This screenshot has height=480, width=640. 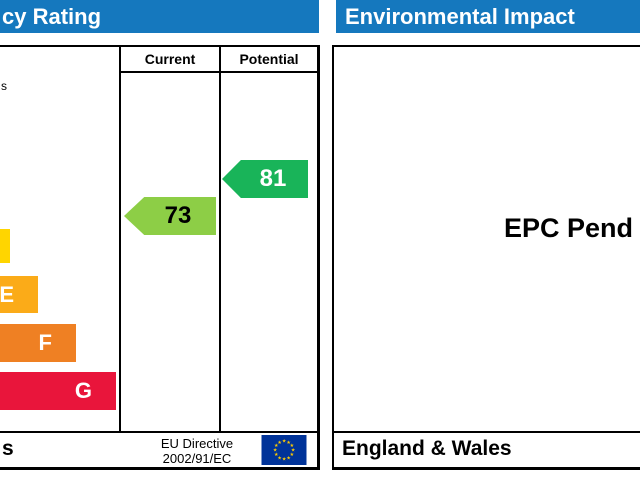 What do you see at coordinates (486, 432) in the screenshot?
I see `right-panel-footer-divider` at bounding box center [486, 432].